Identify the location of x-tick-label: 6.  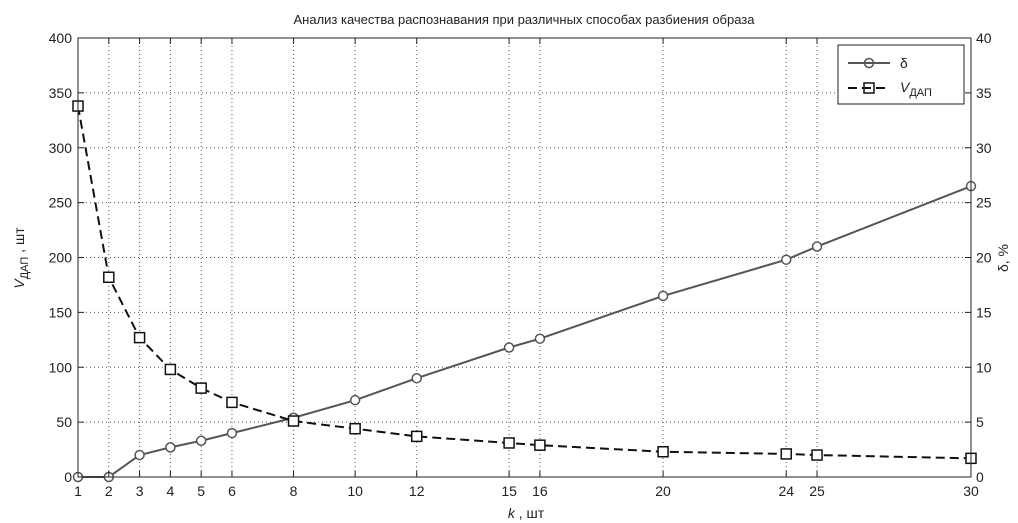
(232, 491).